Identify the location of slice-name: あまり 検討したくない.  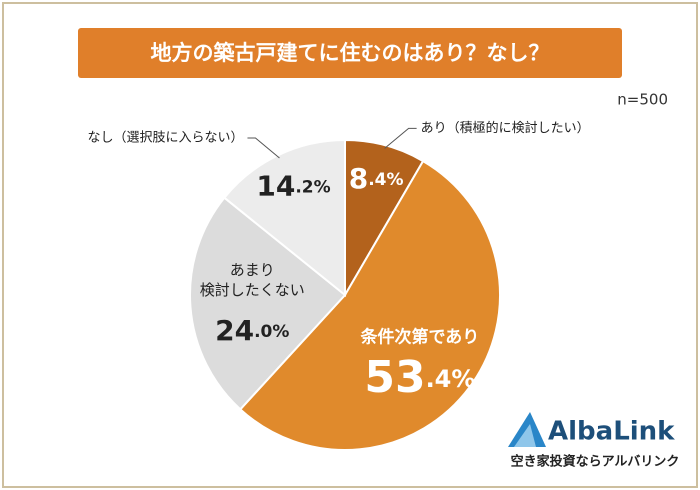
(252, 279).